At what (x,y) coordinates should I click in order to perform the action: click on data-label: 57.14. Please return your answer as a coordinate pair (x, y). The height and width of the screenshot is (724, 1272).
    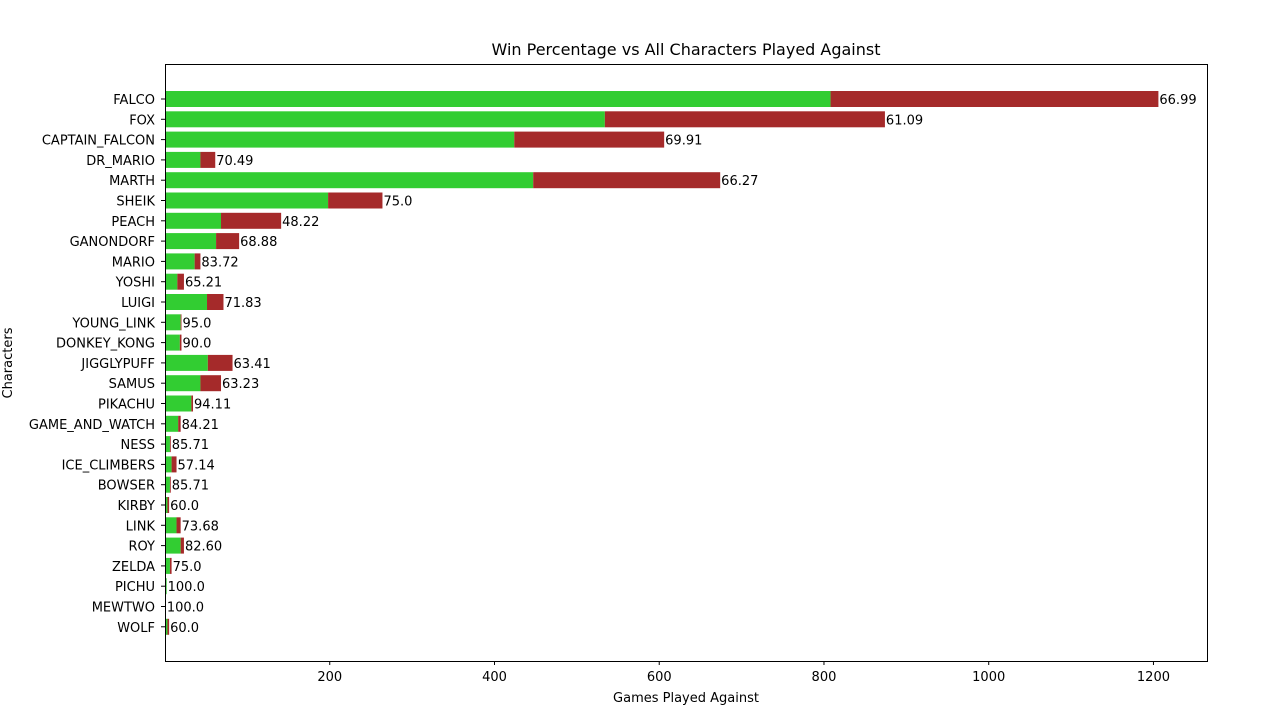
    Looking at the image, I should click on (196, 465).